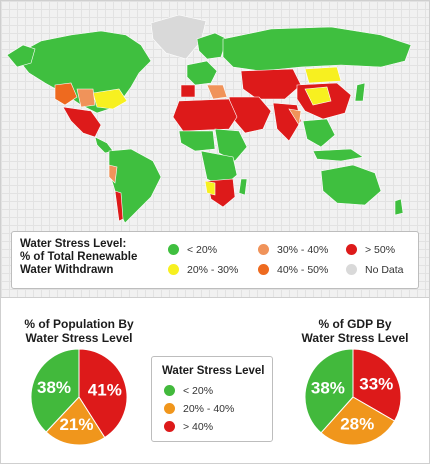 This screenshot has height=464, width=430. Describe the element at coordinates (213, 270) in the screenshot. I see `legend-label: 20% - 30%` at that location.